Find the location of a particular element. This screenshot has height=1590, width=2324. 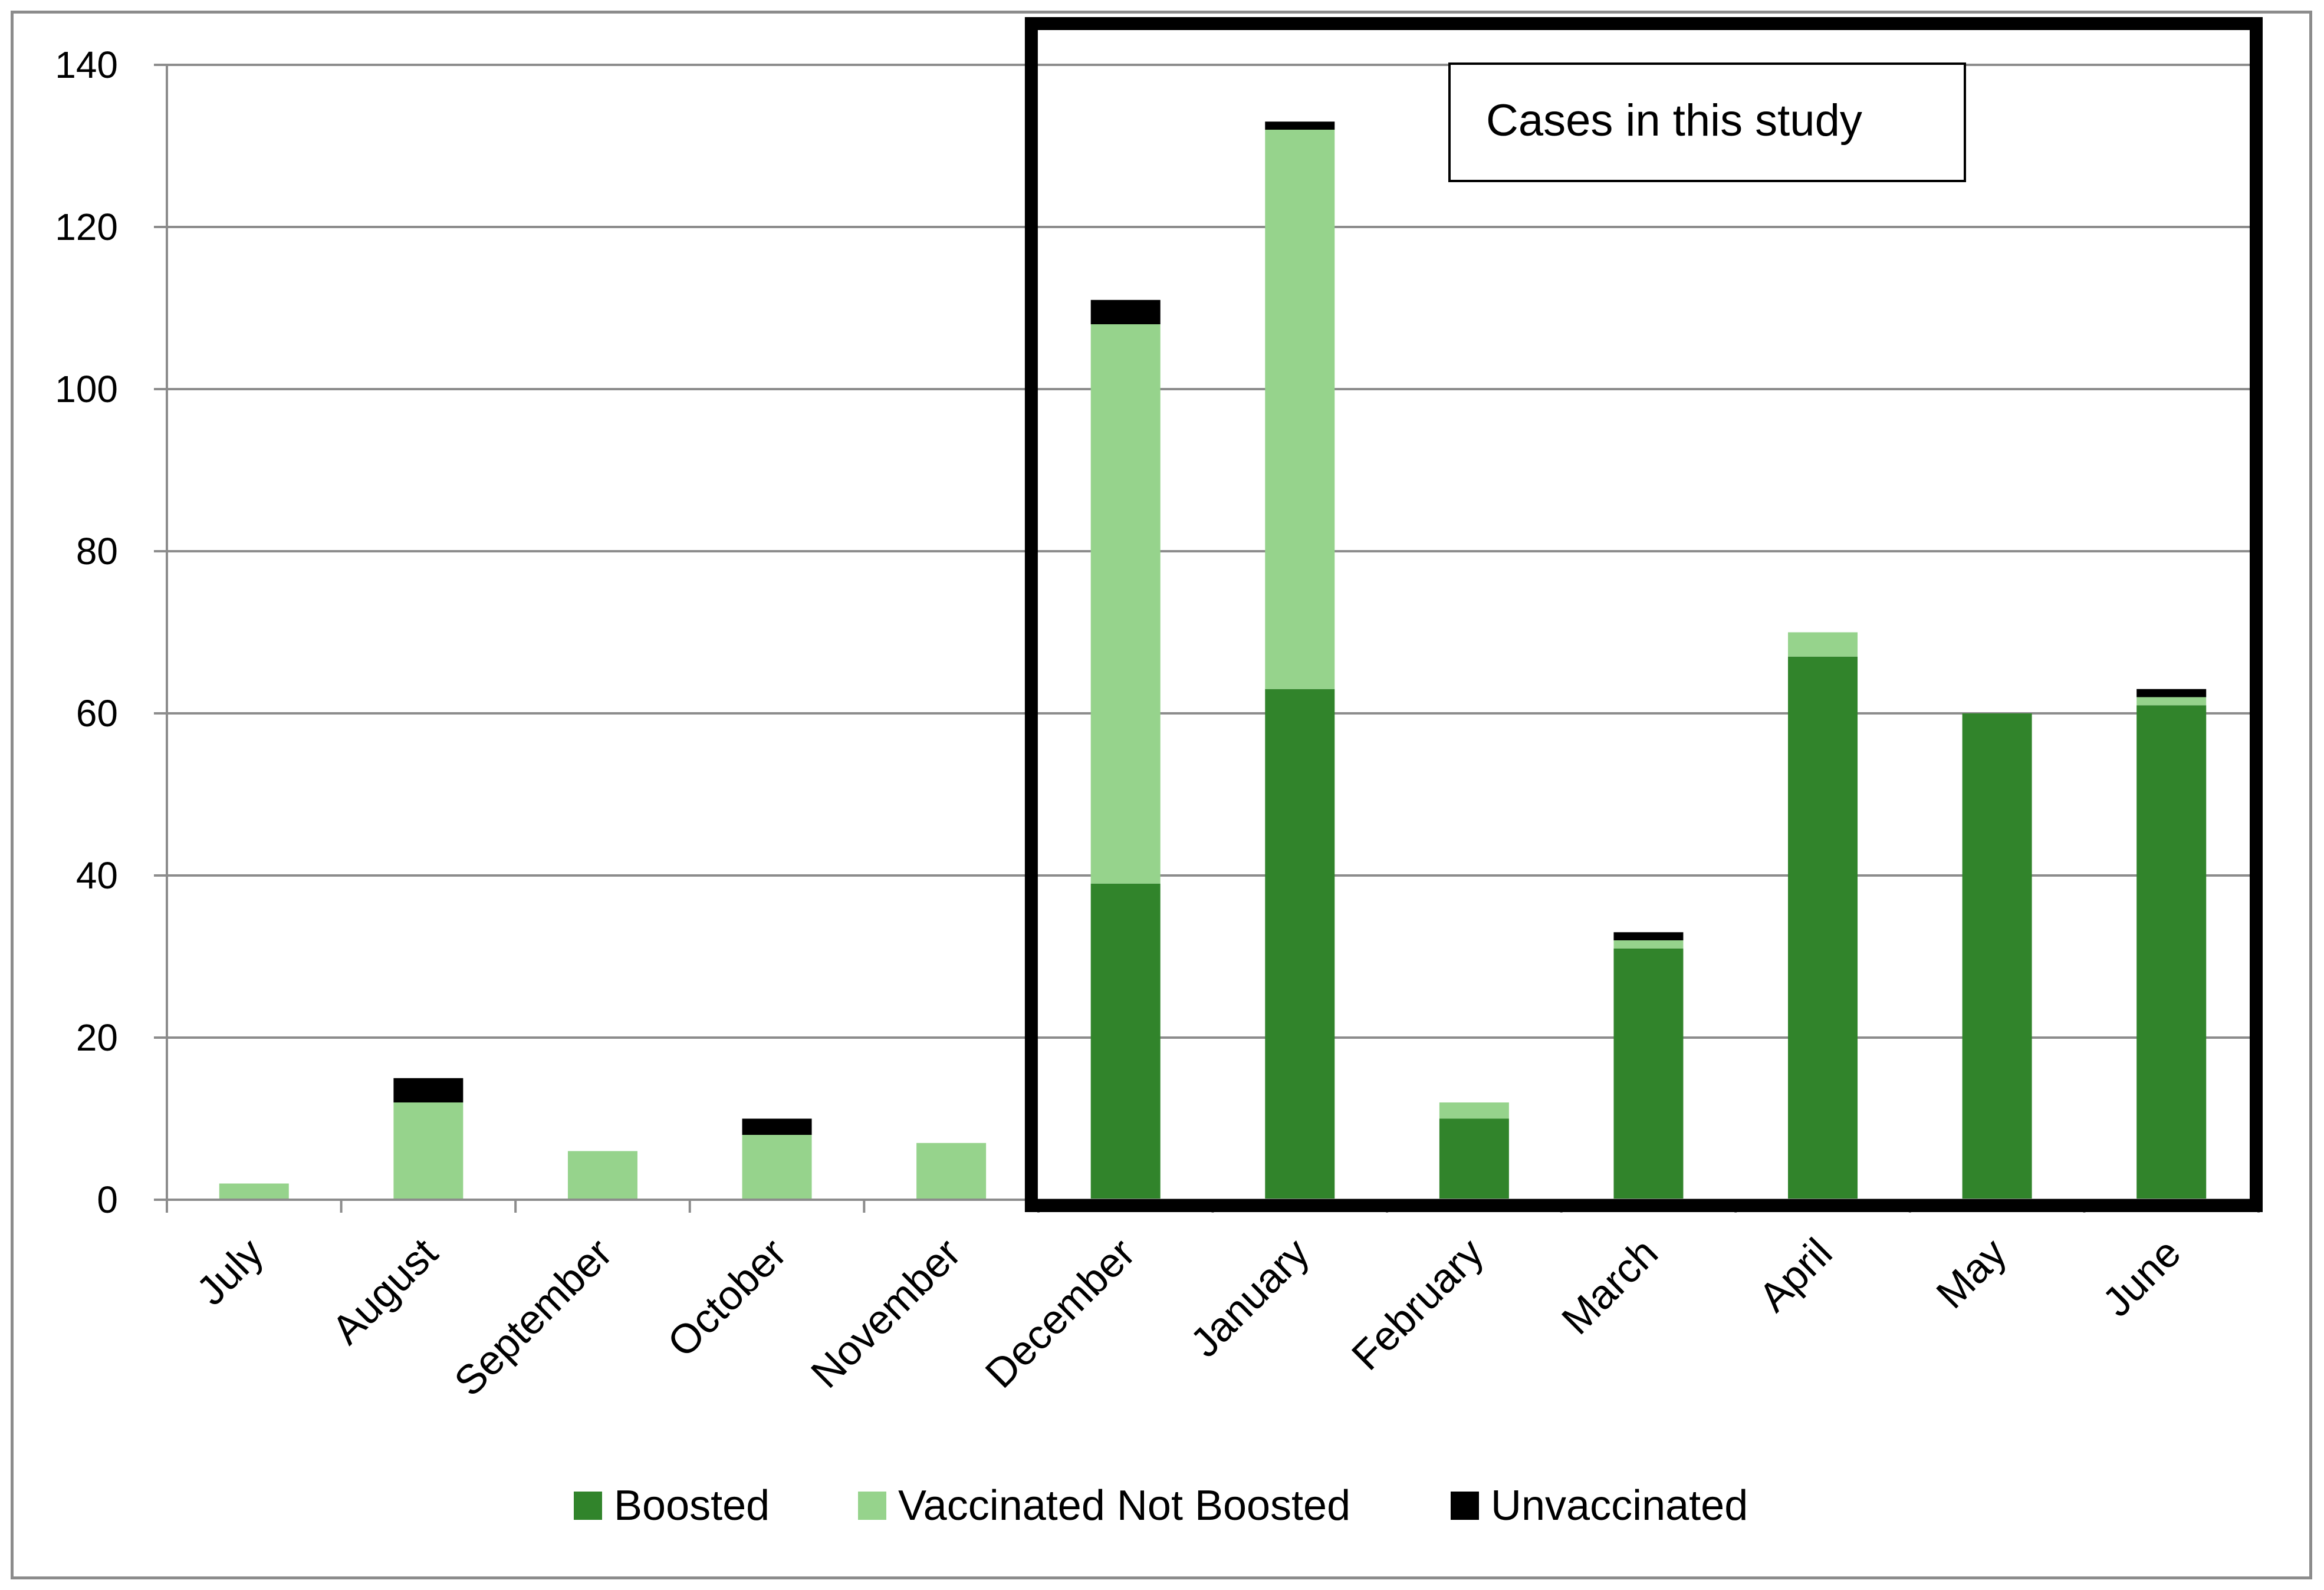

bar-vaccinated-not-boosted-june is located at coordinates (2171, 701).